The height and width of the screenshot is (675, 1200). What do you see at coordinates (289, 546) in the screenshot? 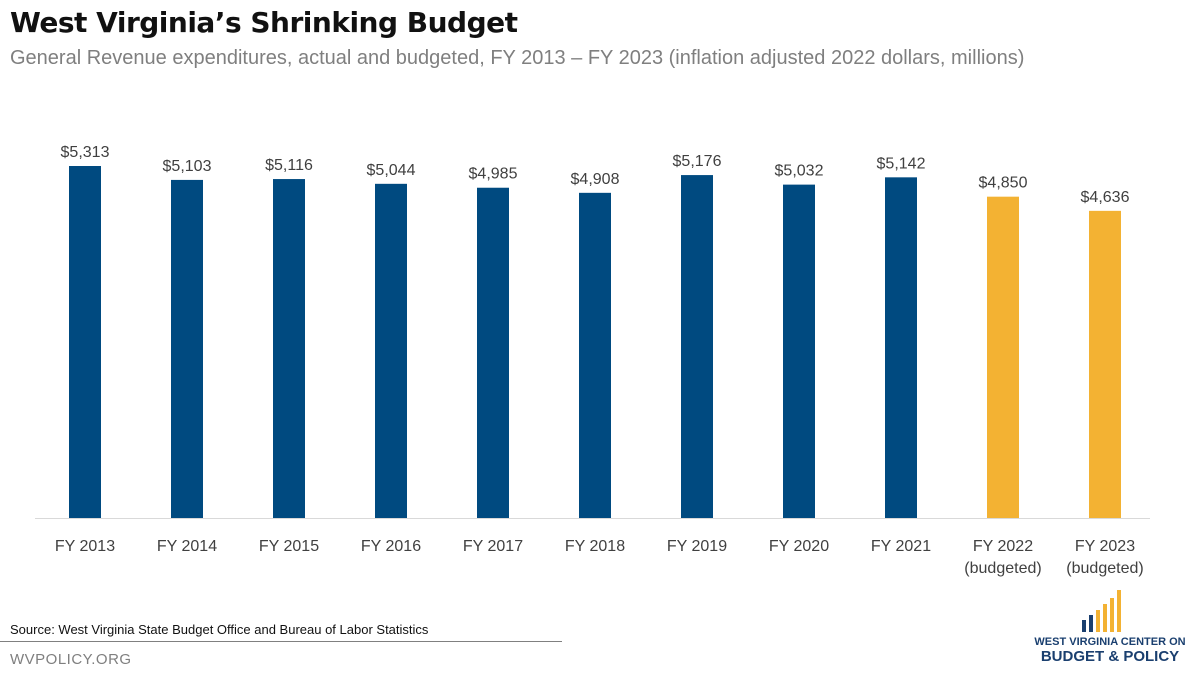
I see `x-tick-label: FY 2015` at bounding box center [289, 546].